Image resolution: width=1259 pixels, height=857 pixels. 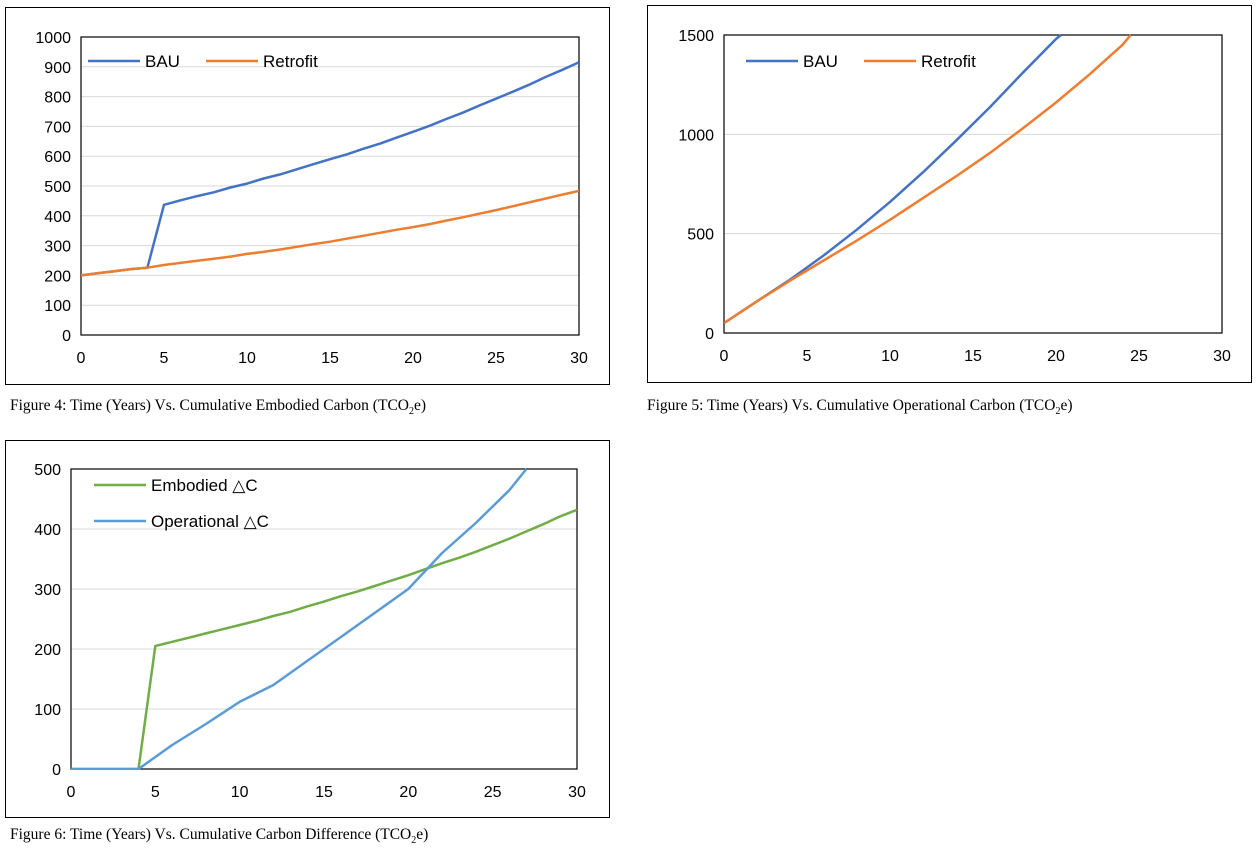 I want to click on fig4-legend-label-0: BAU, so click(x=162, y=61).